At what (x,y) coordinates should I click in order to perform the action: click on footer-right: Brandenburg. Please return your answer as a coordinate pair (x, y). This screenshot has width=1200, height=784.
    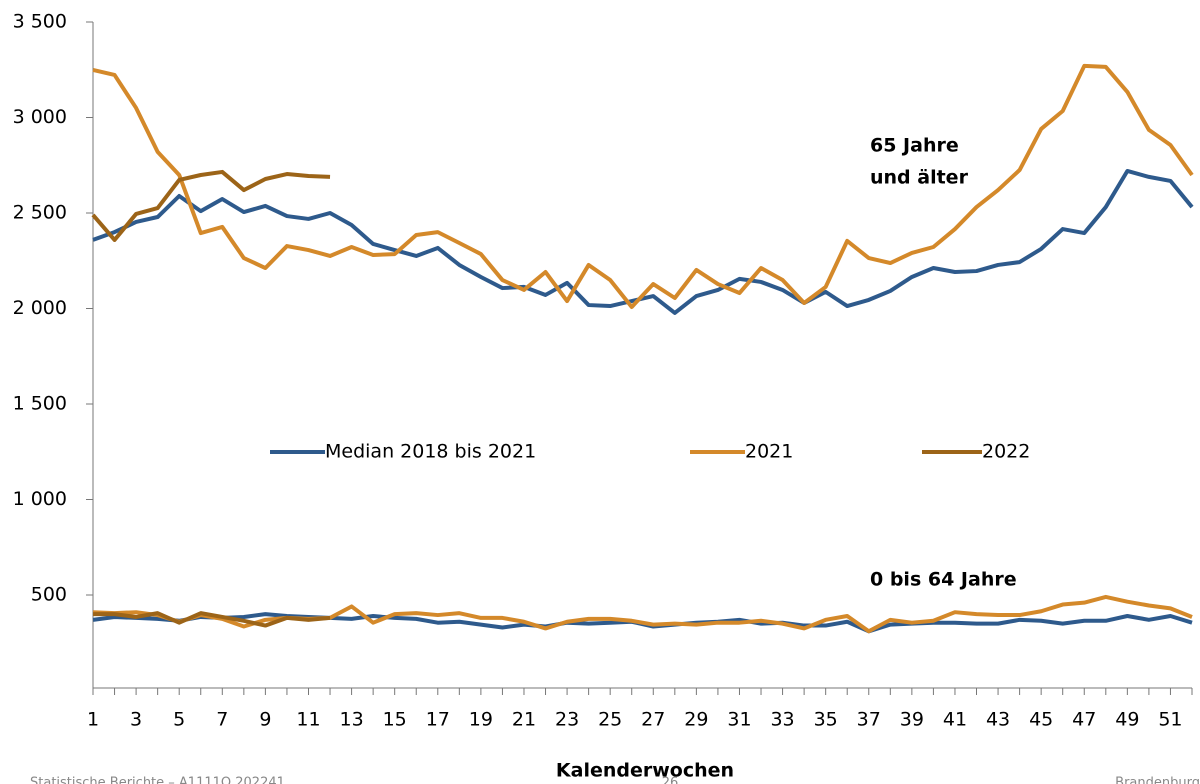
    Looking at the image, I should click on (1157, 780).